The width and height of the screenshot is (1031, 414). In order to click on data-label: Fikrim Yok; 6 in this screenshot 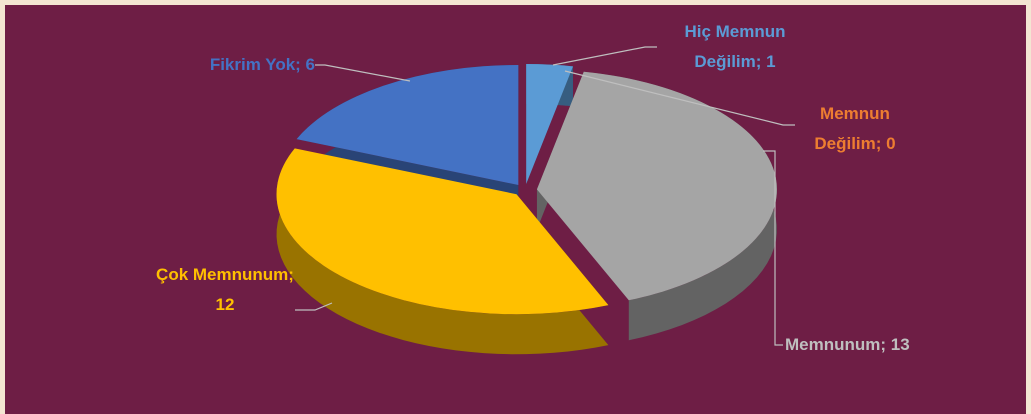, I will do `click(262, 64)`.